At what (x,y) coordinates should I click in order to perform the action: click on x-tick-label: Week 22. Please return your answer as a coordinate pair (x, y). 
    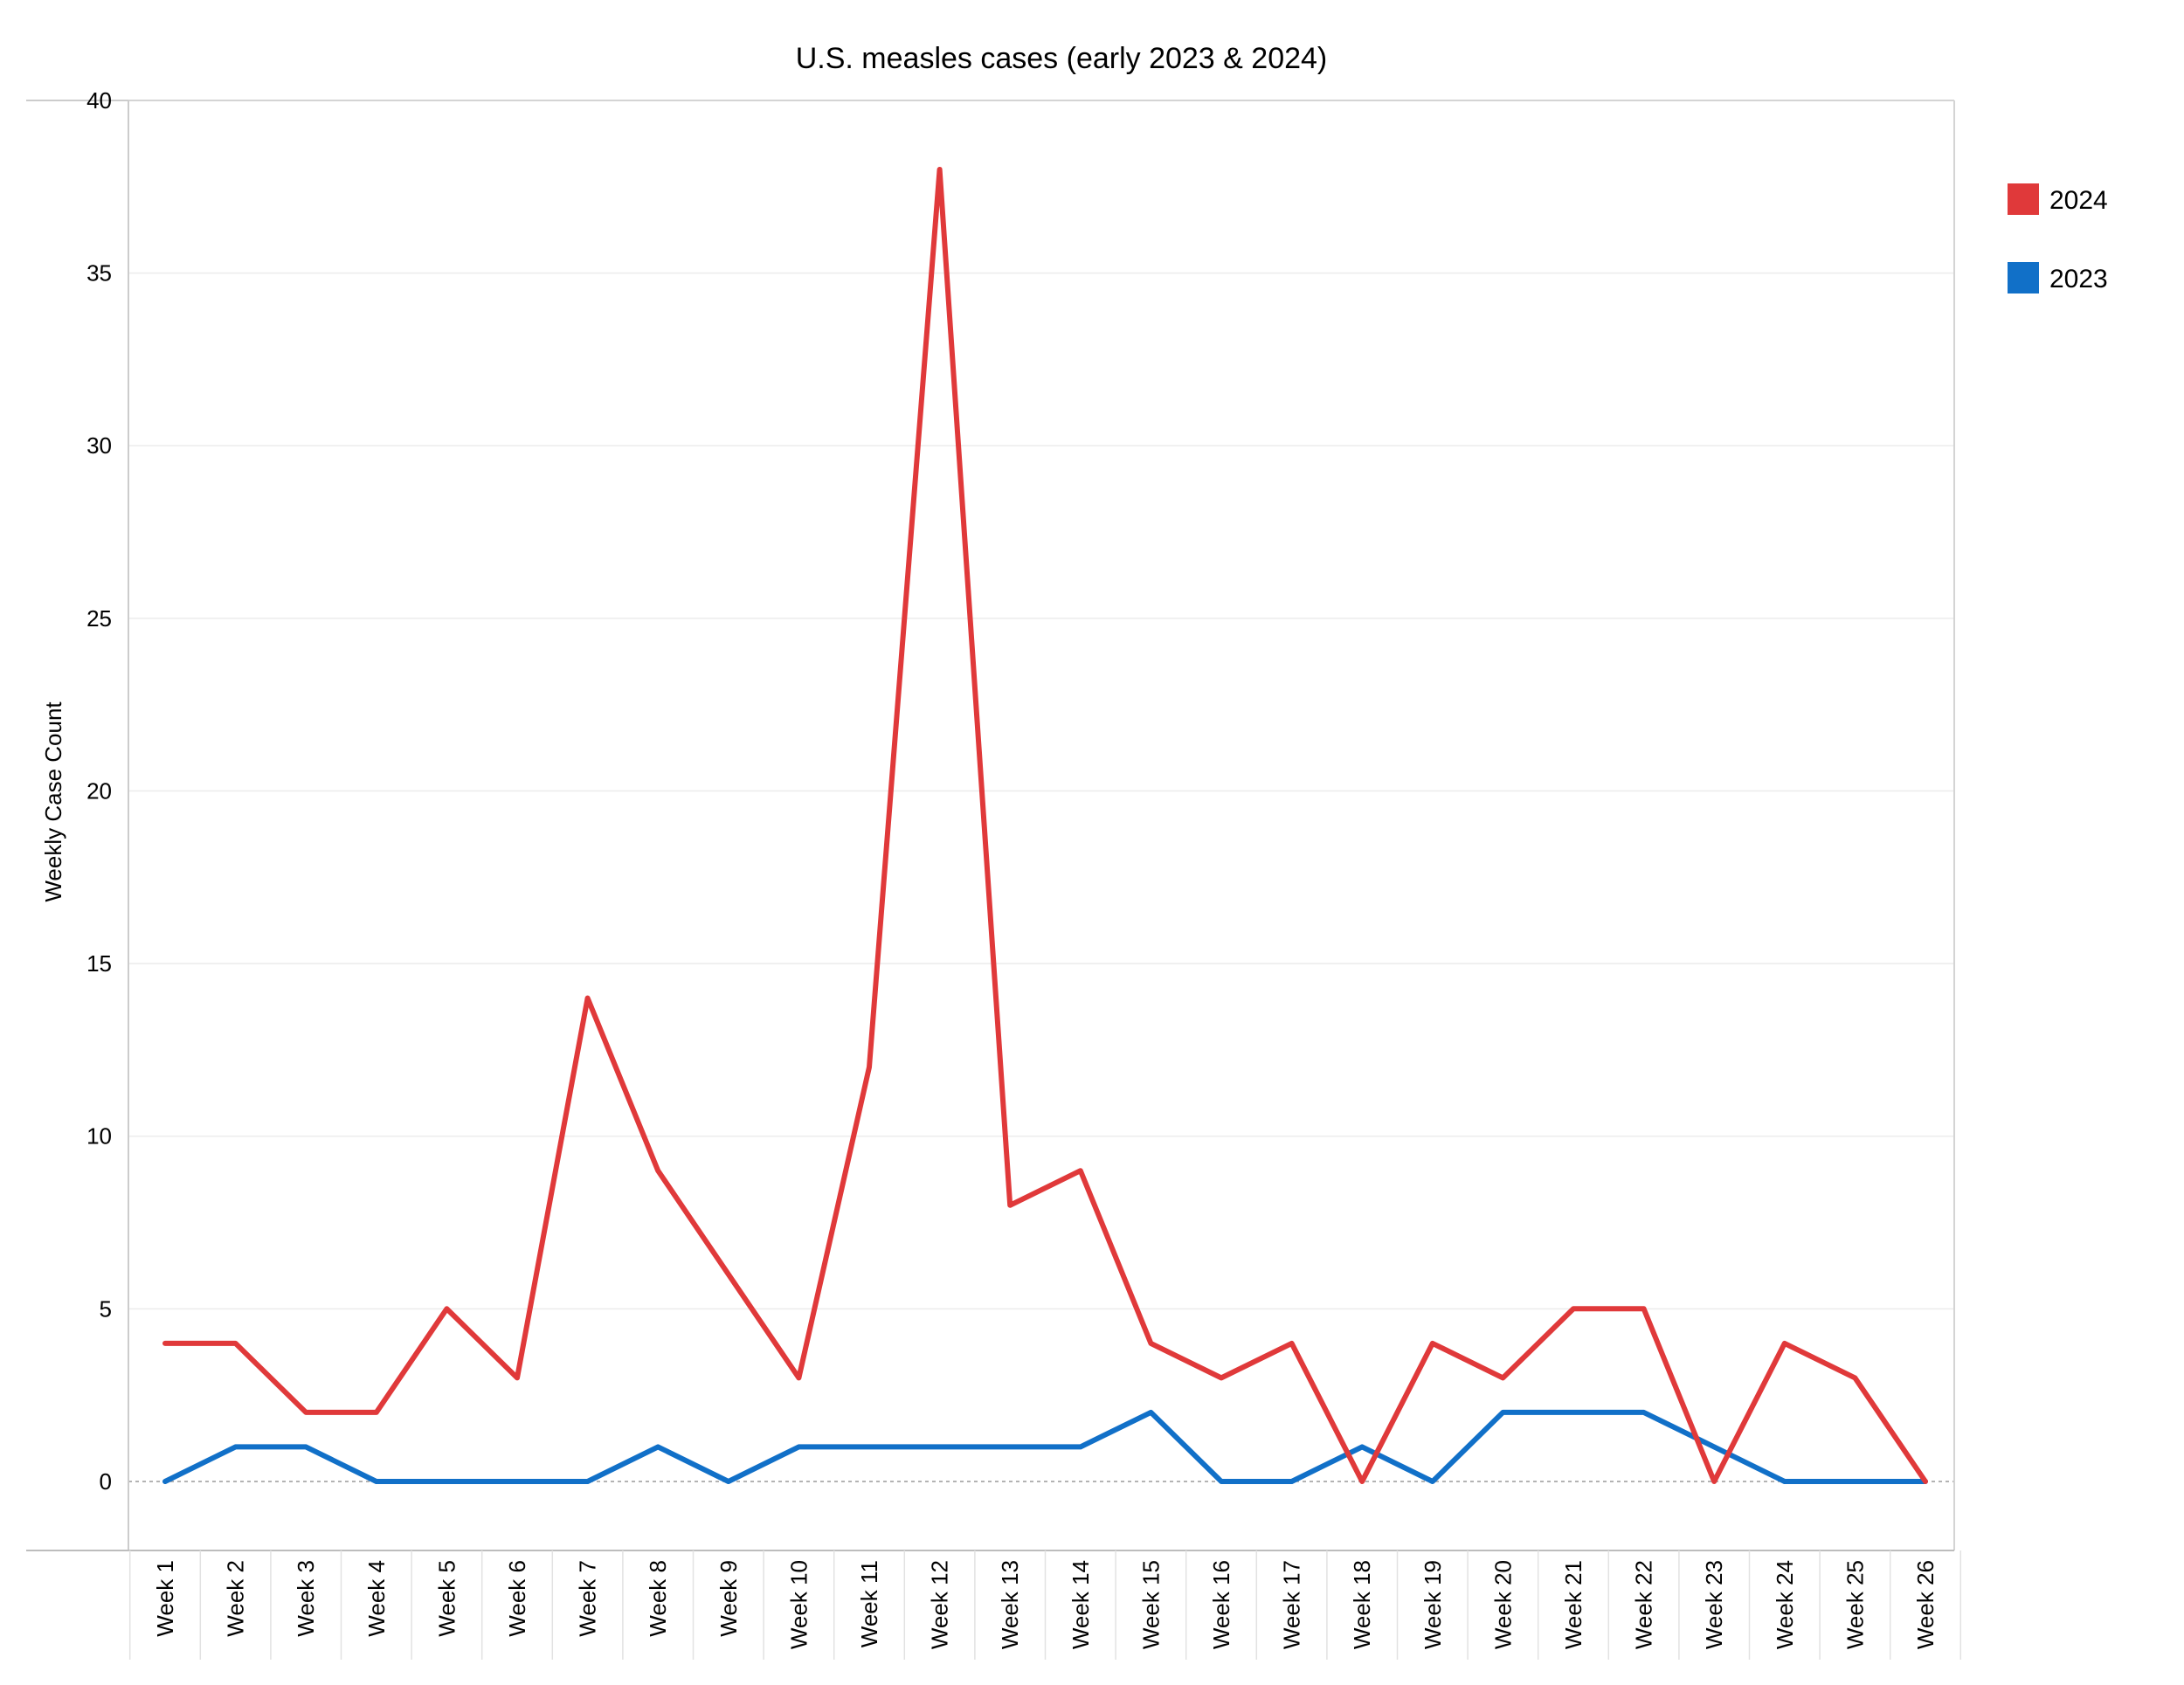
    Looking at the image, I should click on (1644, 1605).